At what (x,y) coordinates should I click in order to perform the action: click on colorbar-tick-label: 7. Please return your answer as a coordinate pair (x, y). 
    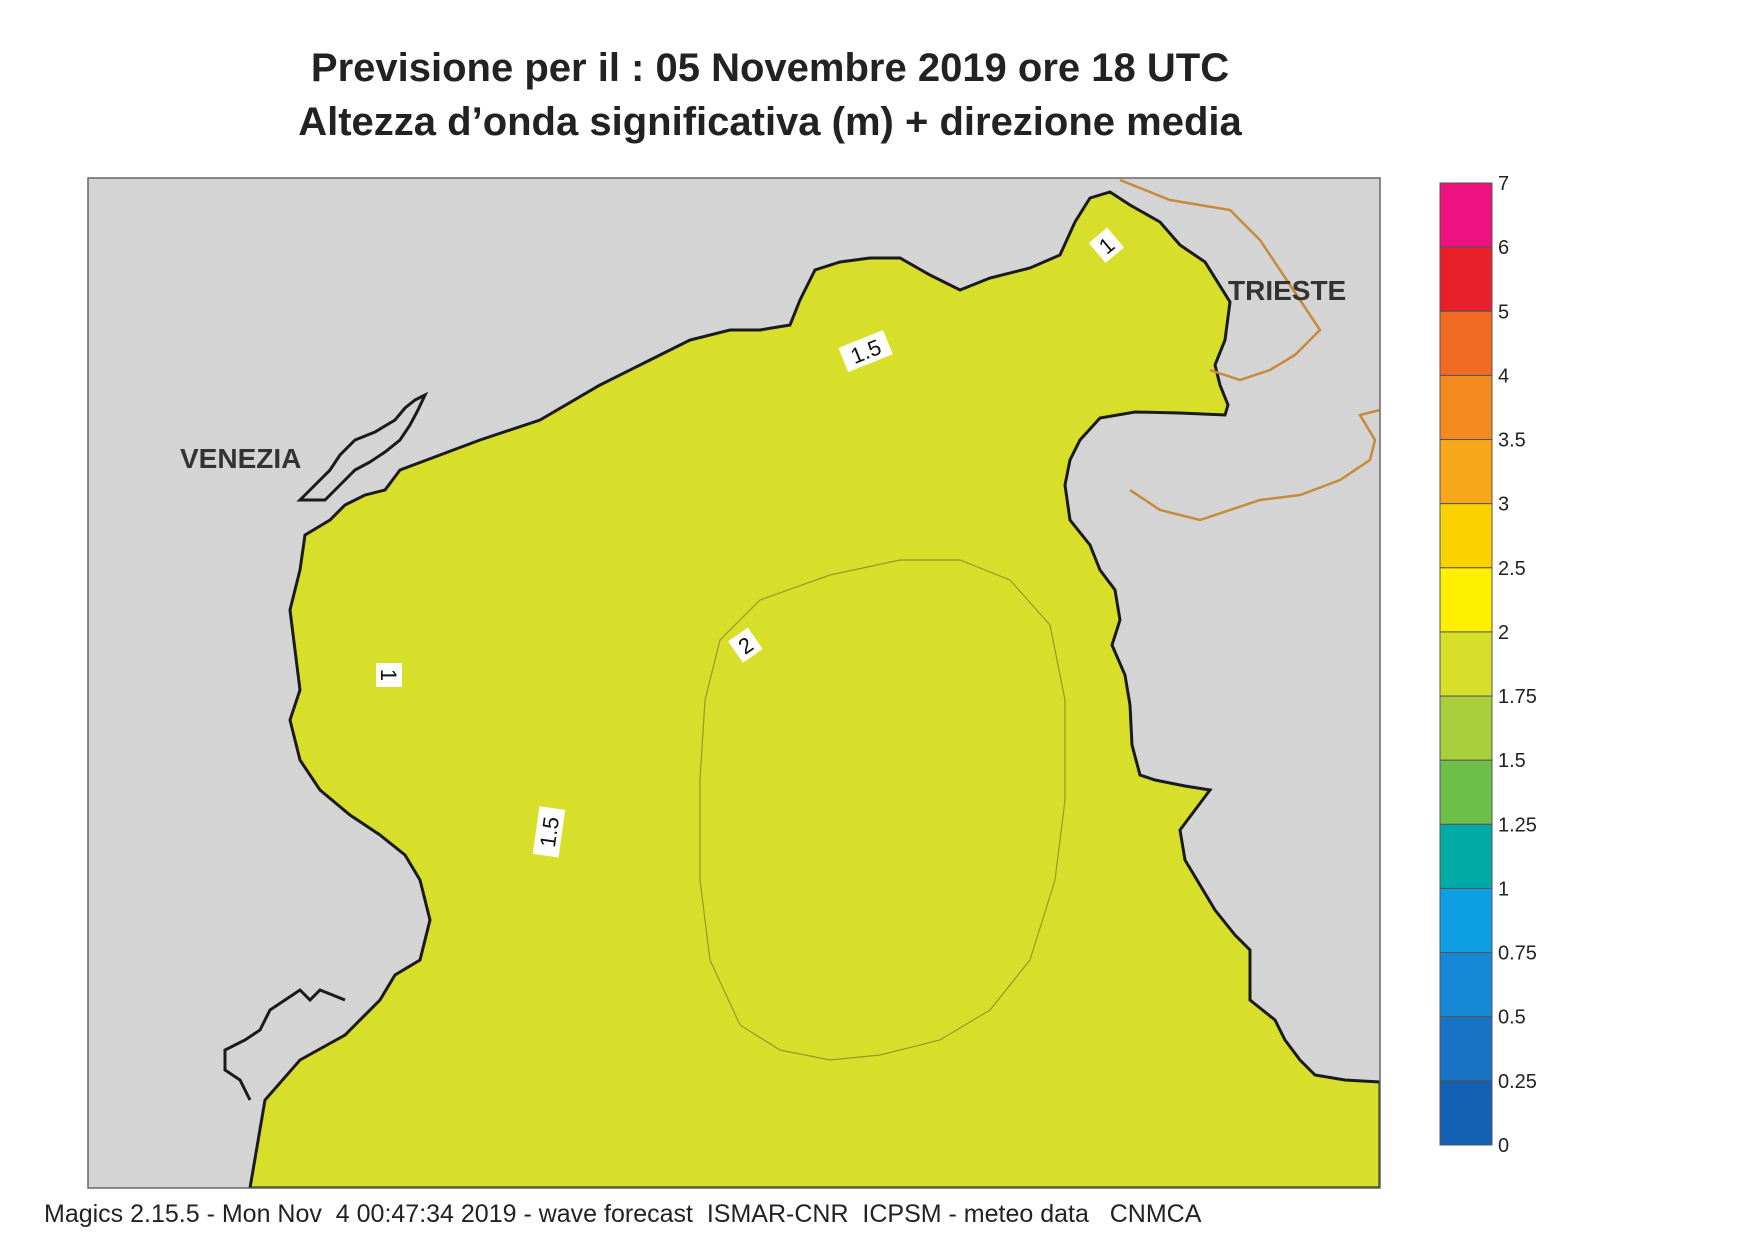
    Looking at the image, I should click on (1503, 184).